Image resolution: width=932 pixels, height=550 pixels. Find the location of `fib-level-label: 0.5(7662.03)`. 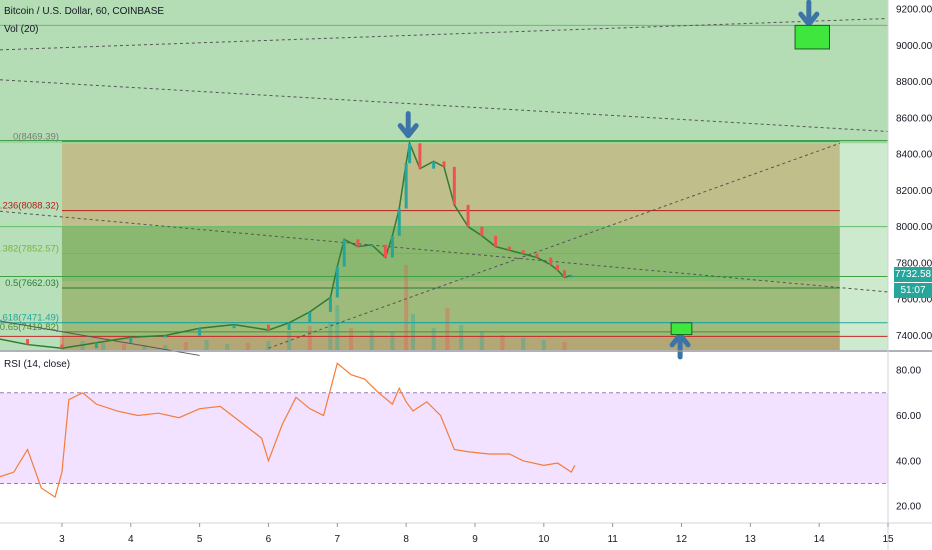

fib-level-label: 0.5(7662.03) is located at coordinates (32, 283).